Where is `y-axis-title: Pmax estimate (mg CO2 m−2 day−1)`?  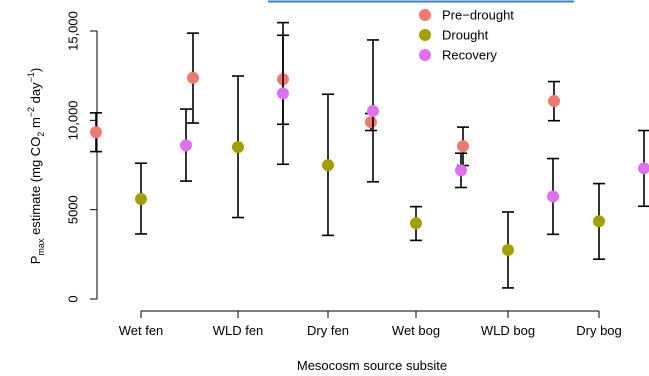
y-axis-title: Pmax estimate (mg CO2 m−2 day−1) is located at coordinates (36, 166).